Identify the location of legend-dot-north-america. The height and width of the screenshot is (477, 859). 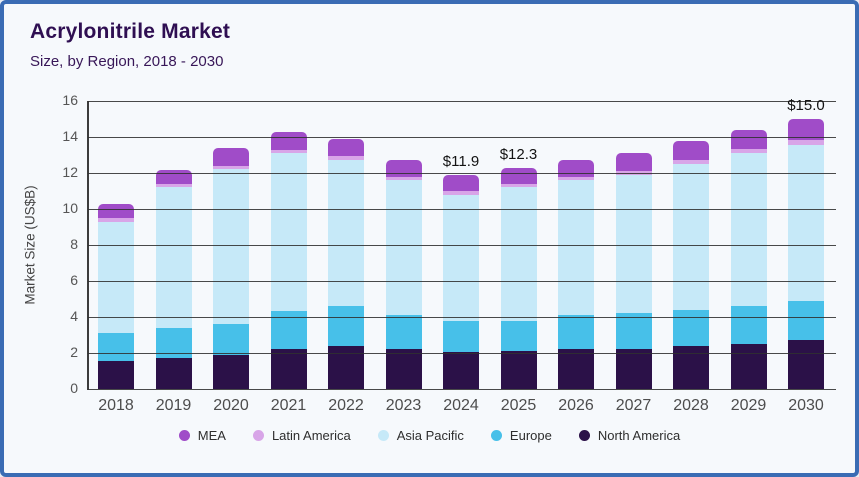
(584, 435).